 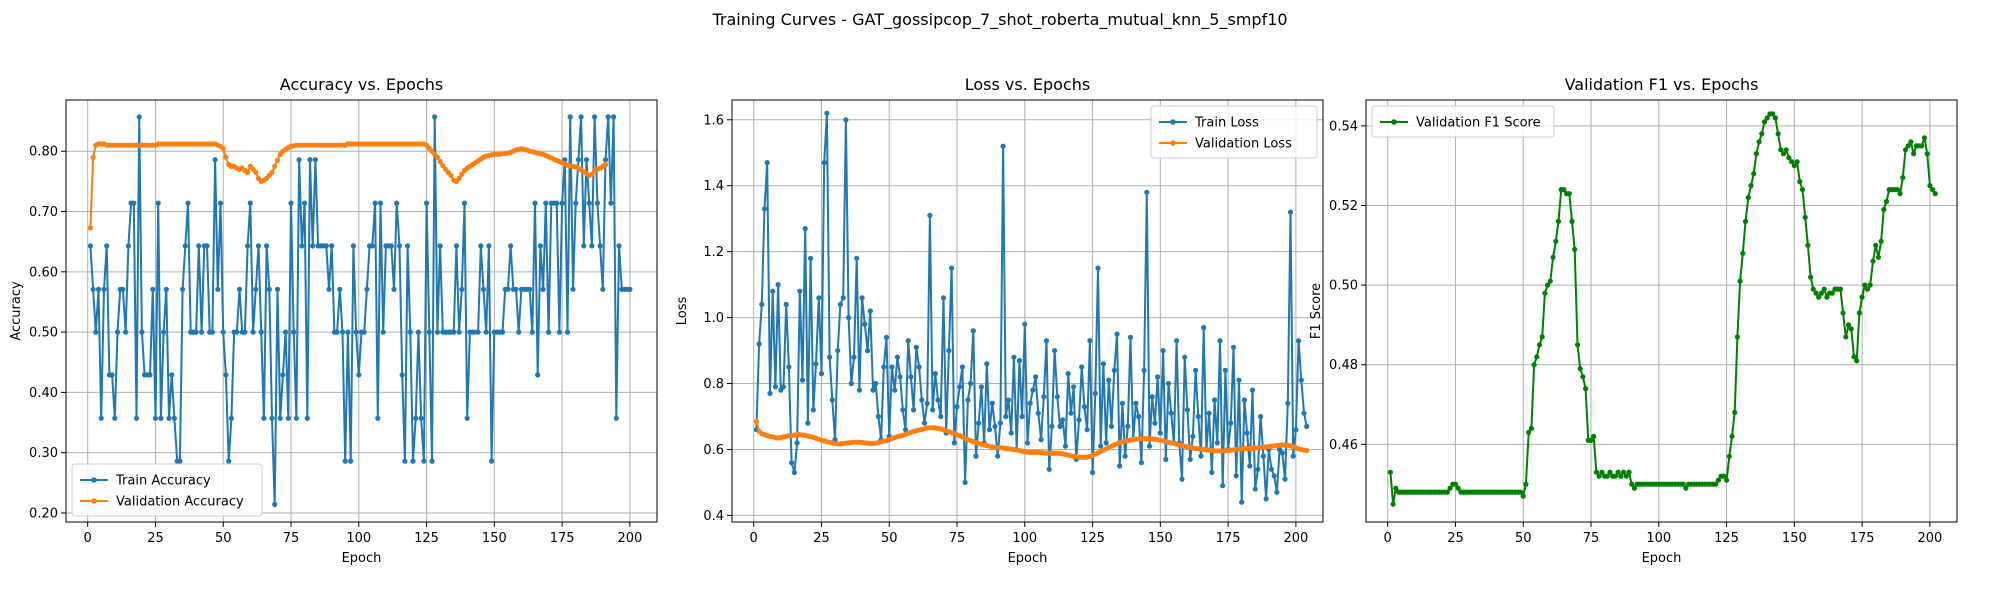 I want to click on x-tick-label: 200, so click(x=629, y=538).